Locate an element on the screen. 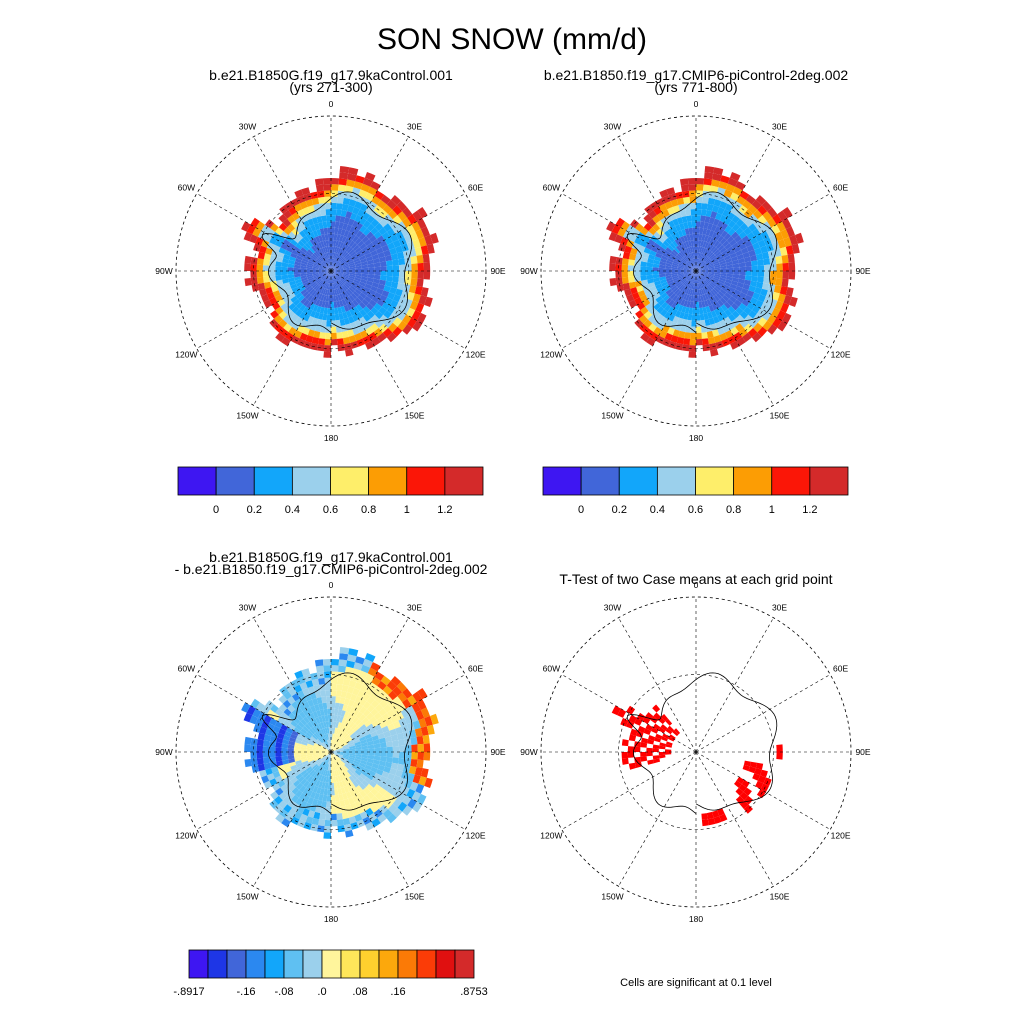  colorbar-tick-label: 0 is located at coordinates (216, 510).